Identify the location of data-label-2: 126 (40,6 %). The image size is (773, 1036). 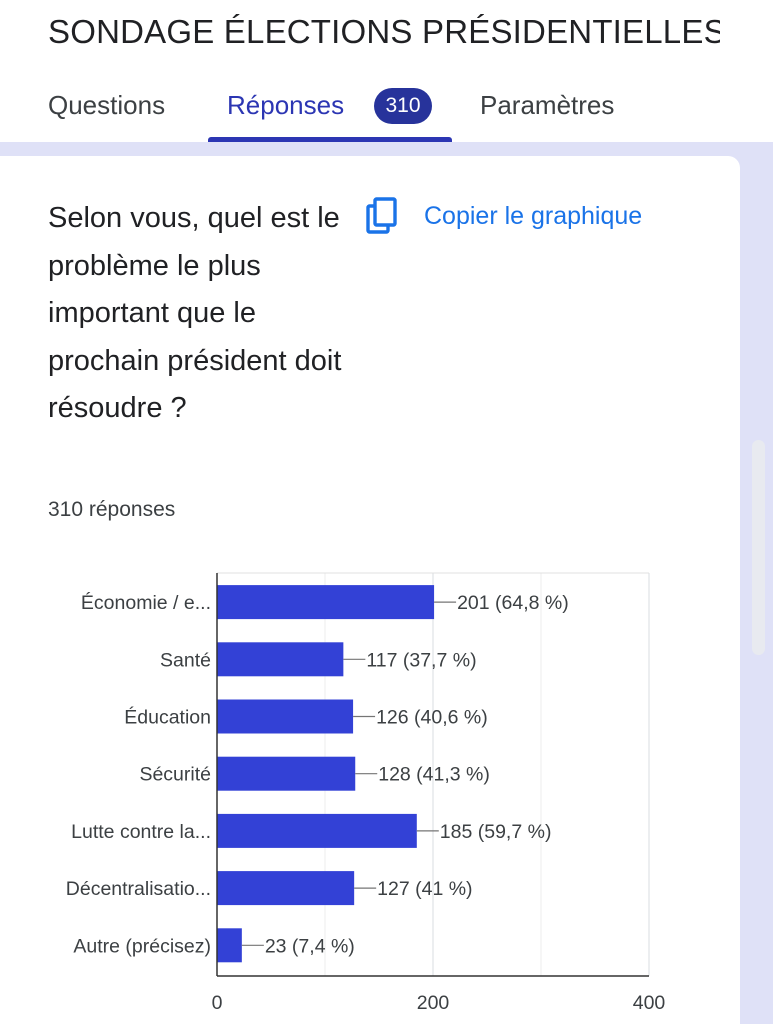
(432, 718).